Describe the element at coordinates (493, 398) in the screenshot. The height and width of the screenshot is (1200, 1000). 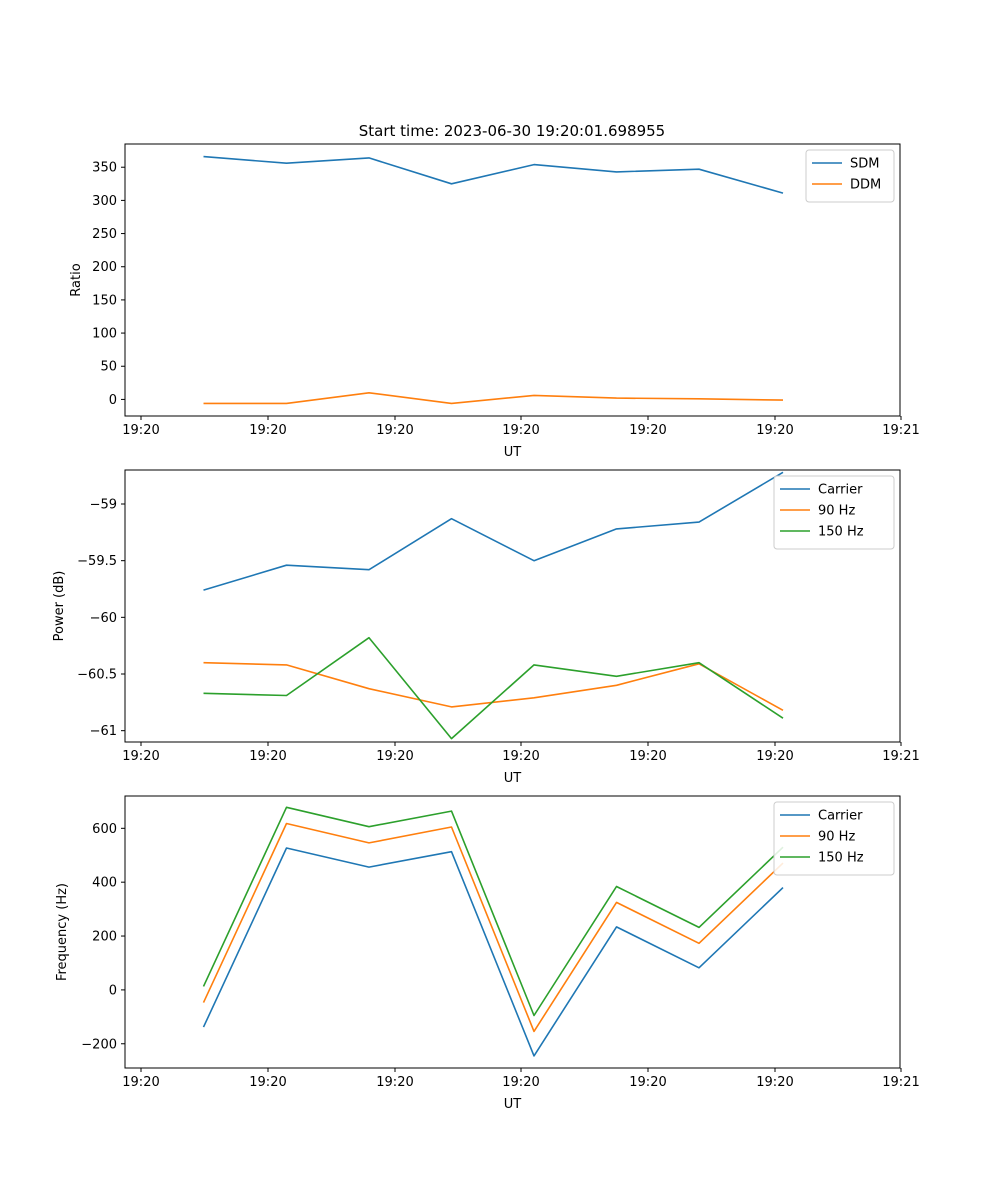
I see `series-line-ddm` at that location.